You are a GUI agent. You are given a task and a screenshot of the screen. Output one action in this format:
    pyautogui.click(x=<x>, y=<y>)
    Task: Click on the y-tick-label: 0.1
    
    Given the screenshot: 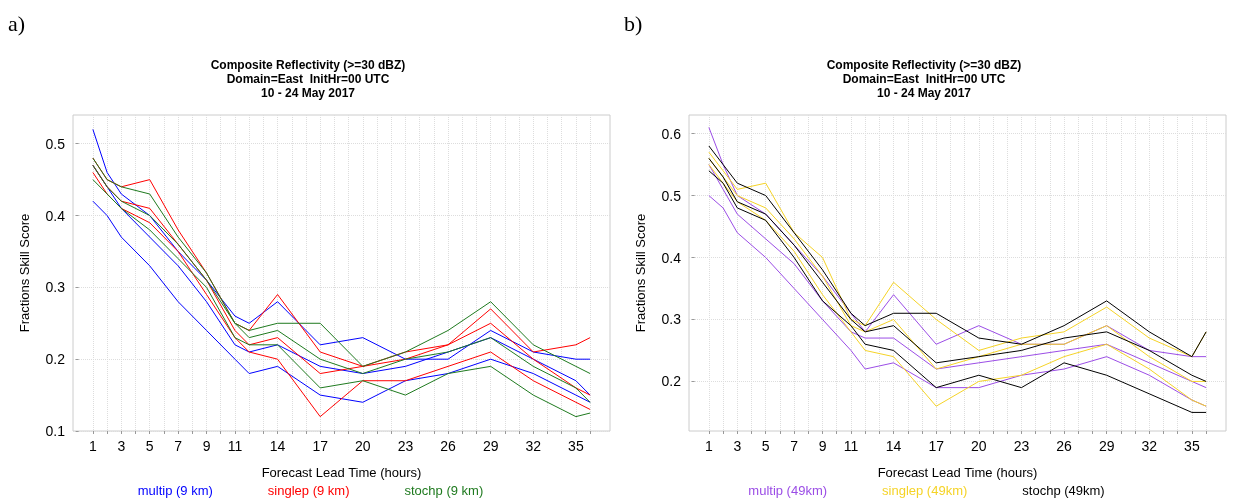 What is the action you would take?
    pyautogui.click(x=55, y=431)
    